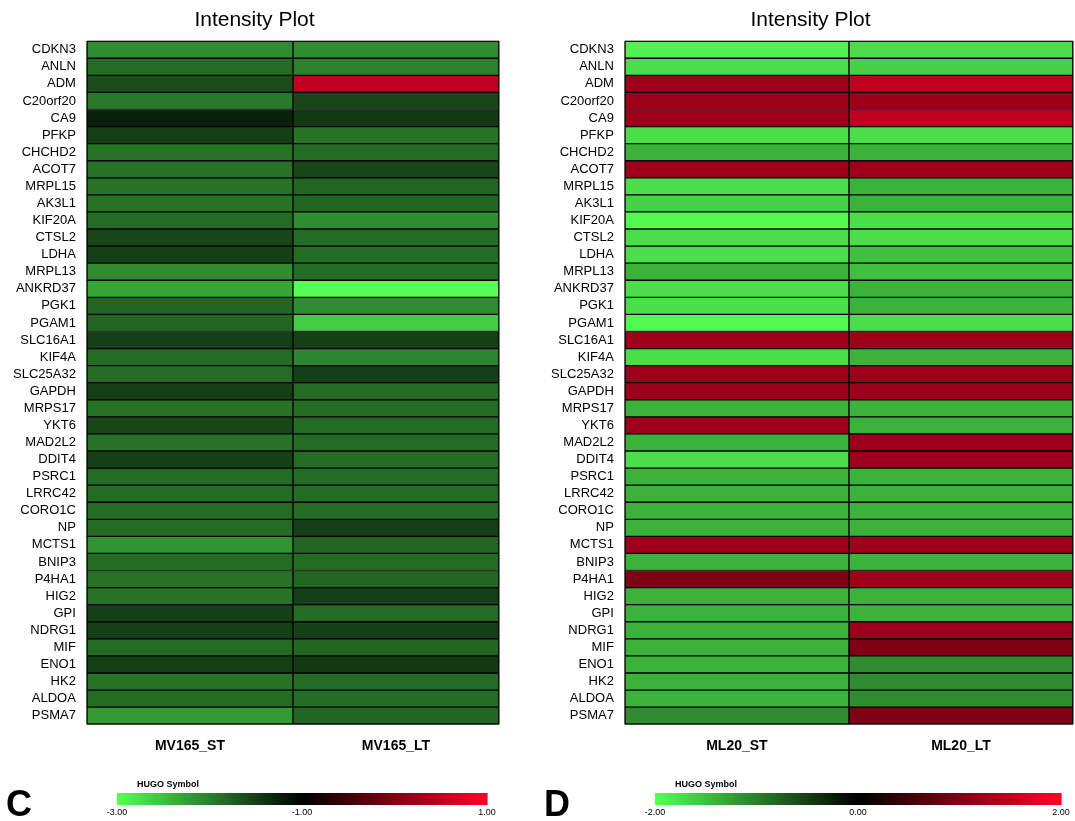  Describe the element at coordinates (487, 812) in the screenshot. I see `color-bar-label: 1.00` at that location.